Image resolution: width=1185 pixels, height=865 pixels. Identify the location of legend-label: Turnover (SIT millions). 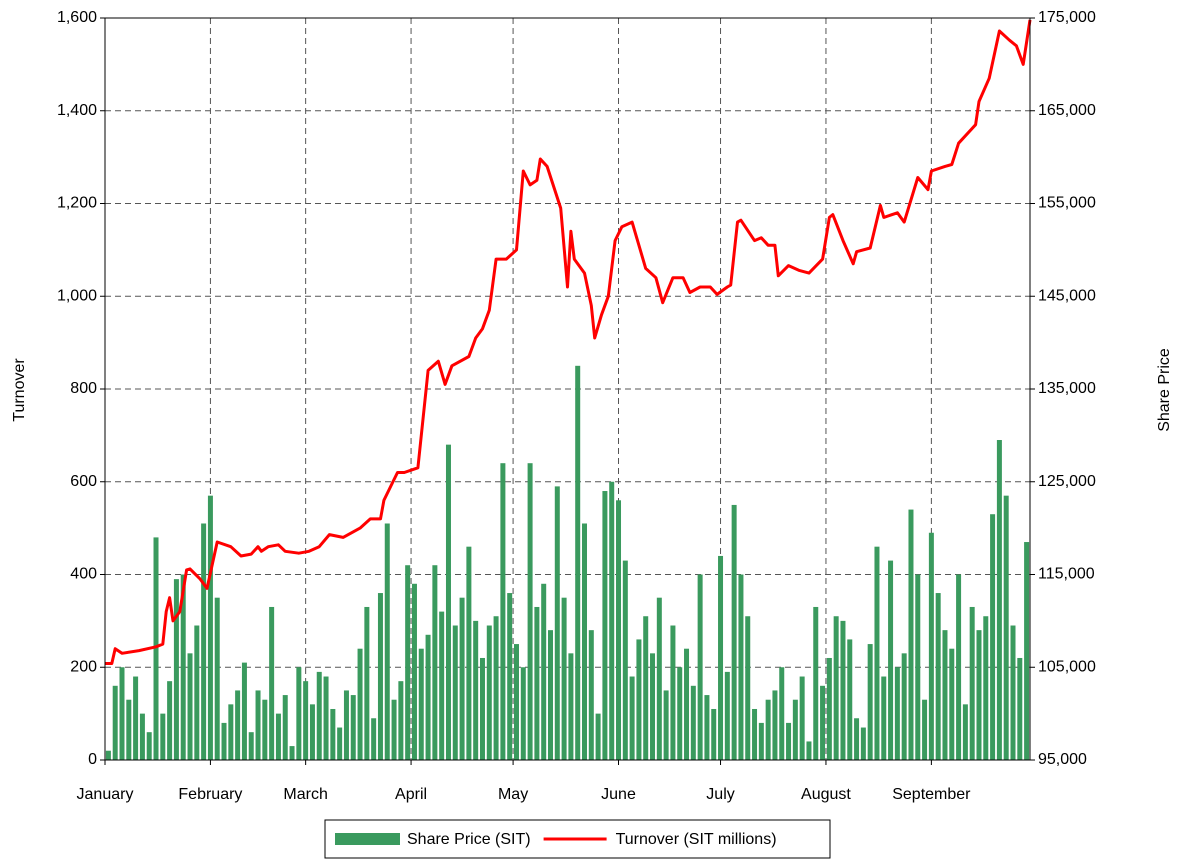
(696, 839).